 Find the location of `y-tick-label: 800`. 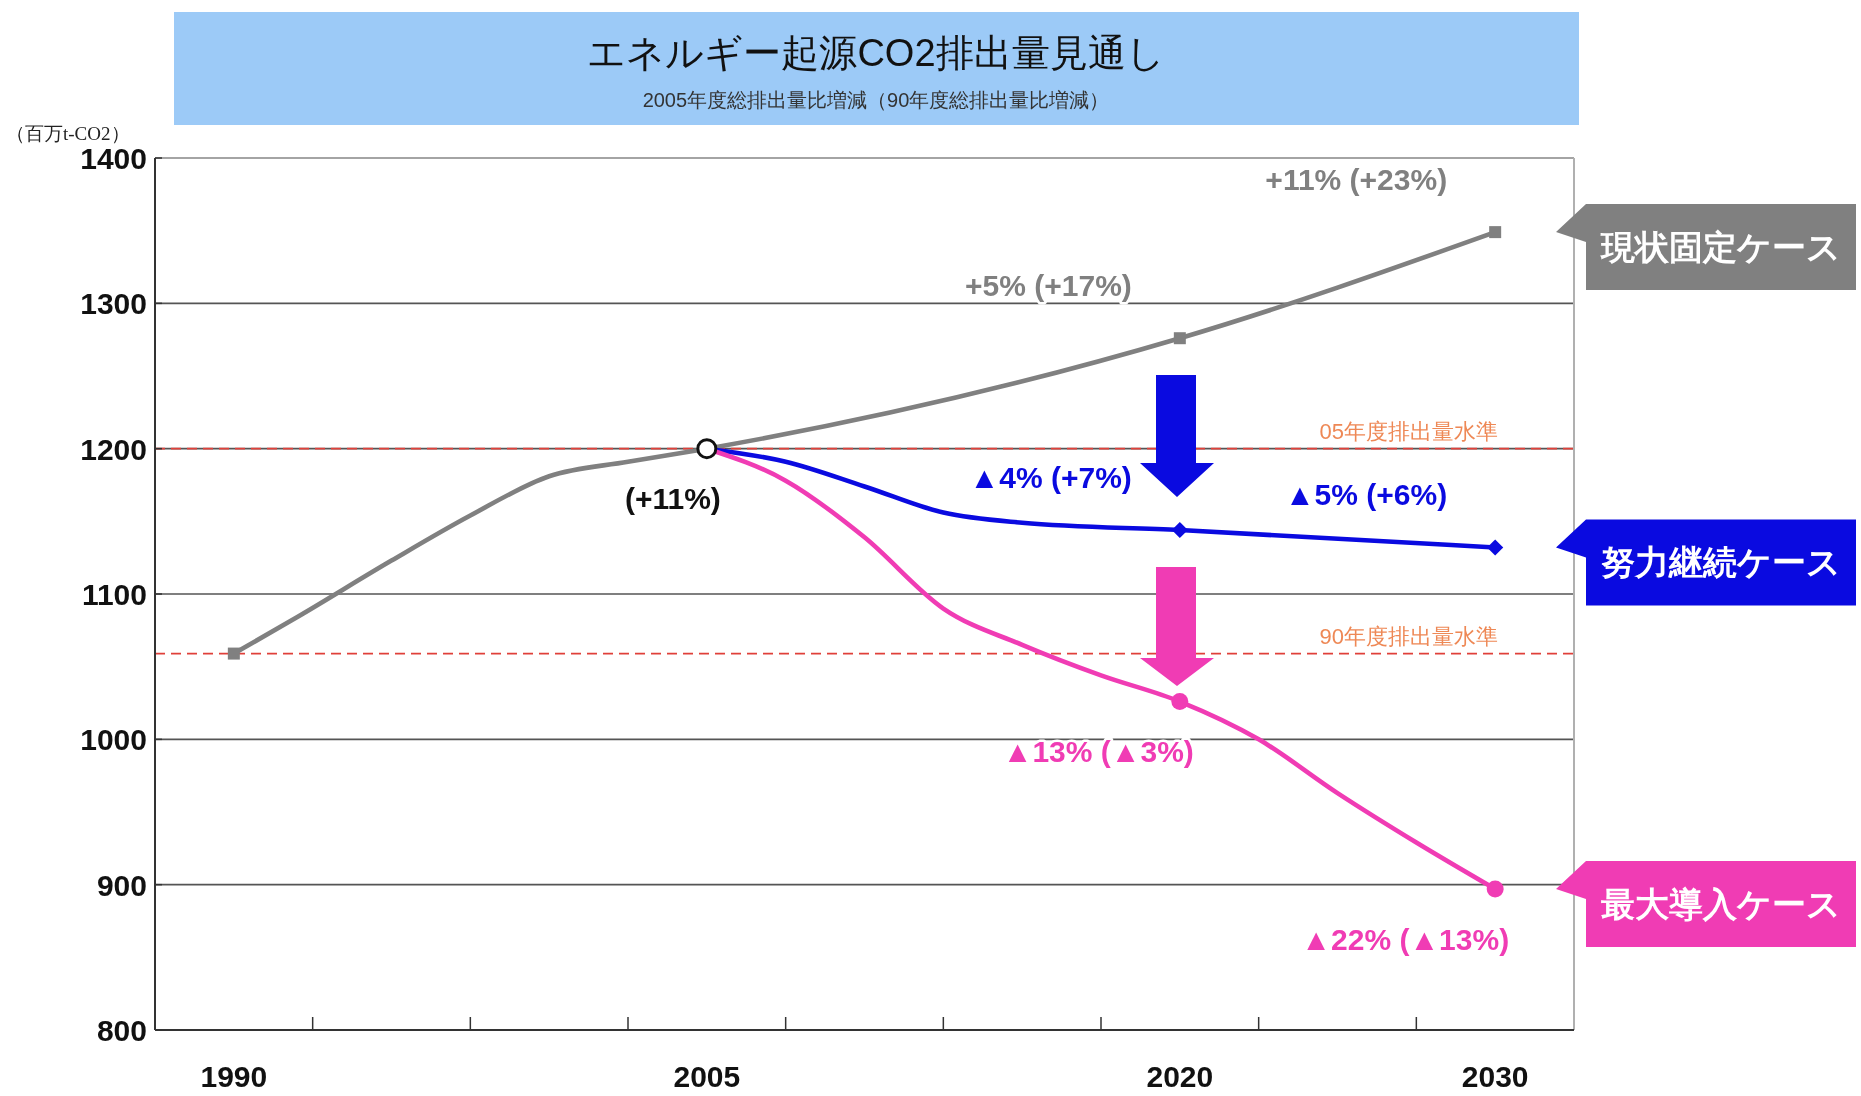

y-tick-label: 800 is located at coordinates (121, 1030).